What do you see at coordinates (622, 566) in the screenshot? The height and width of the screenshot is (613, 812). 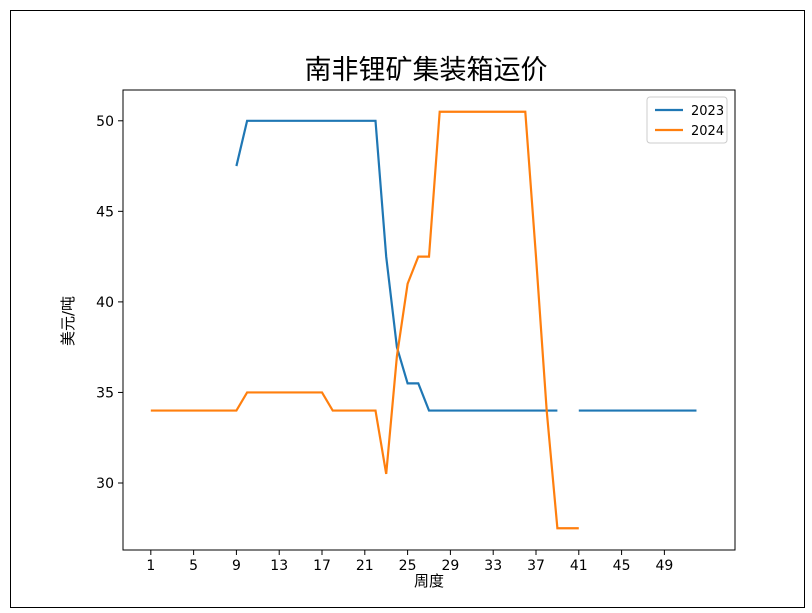 I see `x-tick-label: 45` at bounding box center [622, 566].